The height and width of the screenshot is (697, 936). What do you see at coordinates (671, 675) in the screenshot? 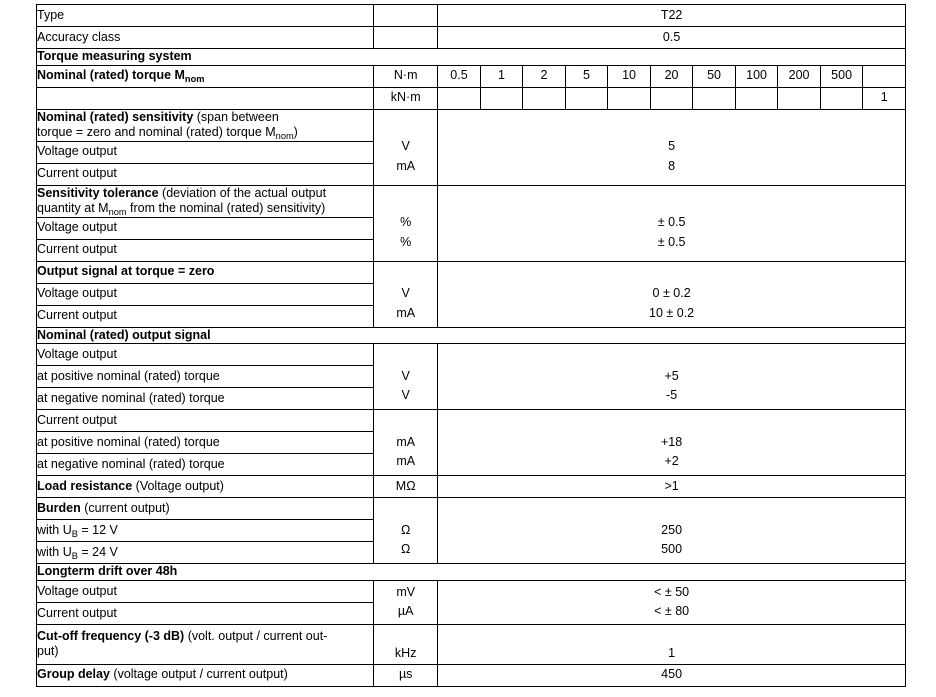
I see `value-group-delay: 450` at bounding box center [671, 675].